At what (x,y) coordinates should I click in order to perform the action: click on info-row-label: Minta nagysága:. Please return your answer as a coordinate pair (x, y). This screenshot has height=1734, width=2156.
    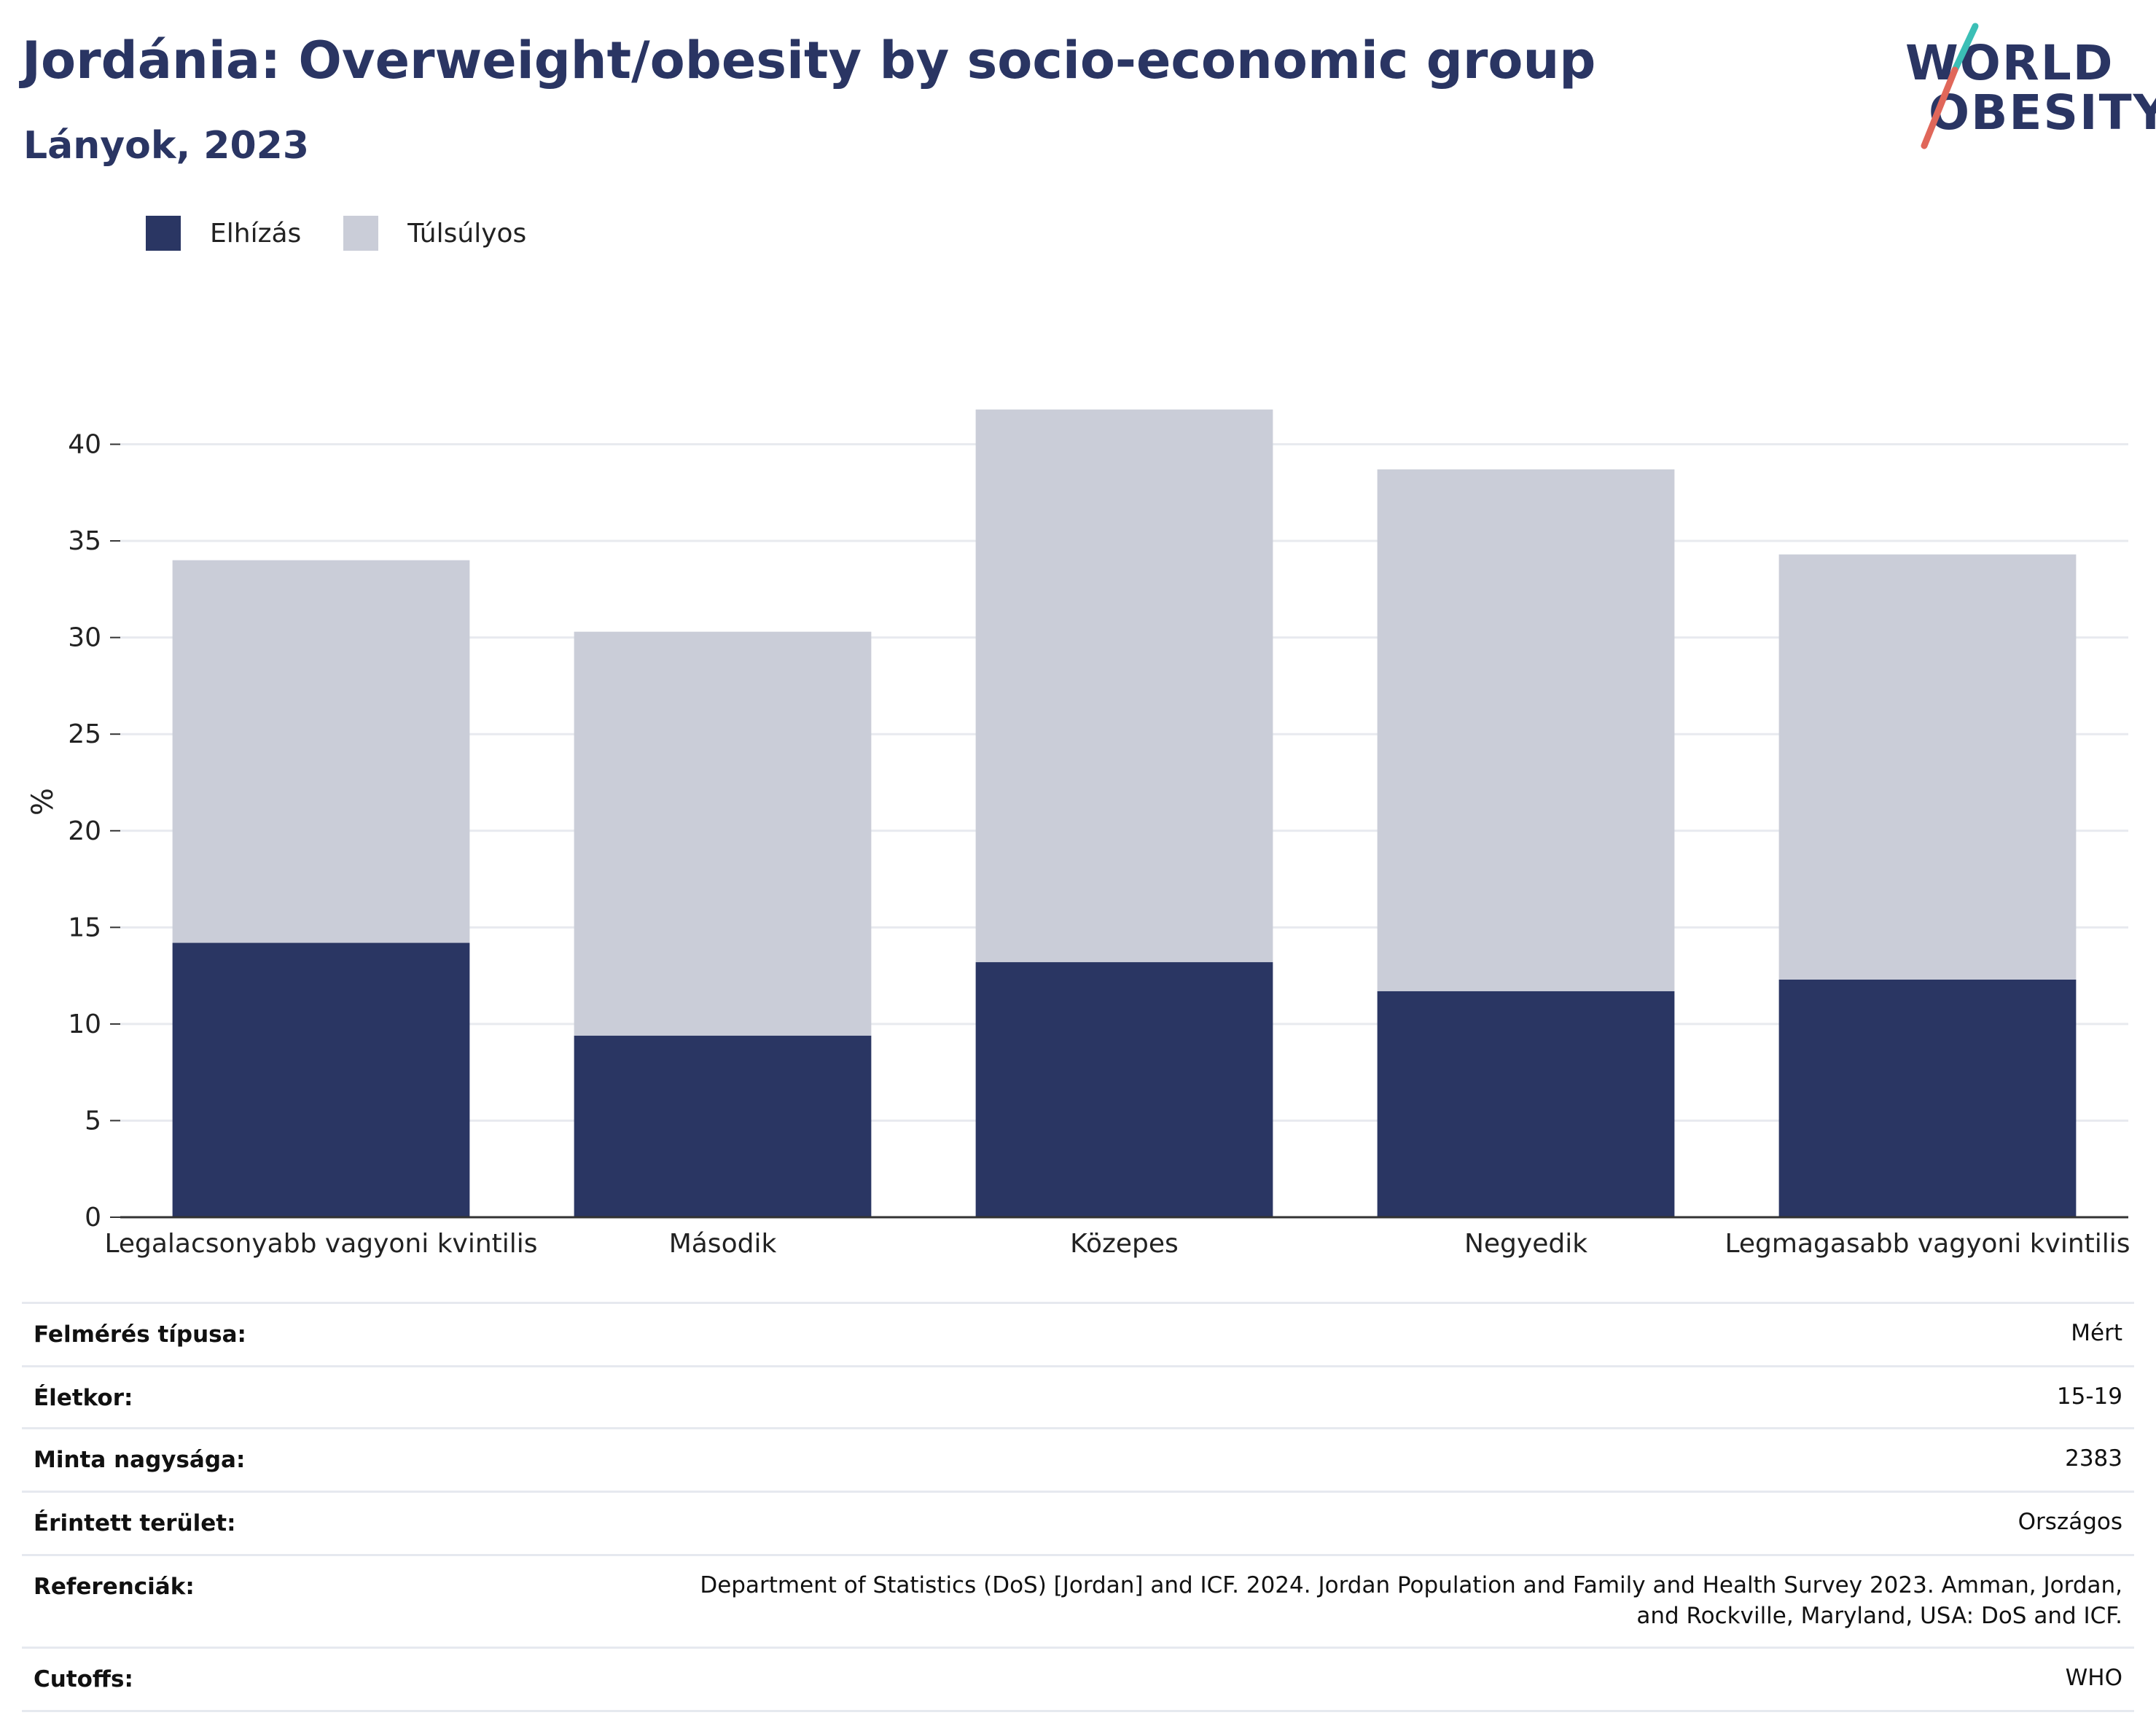
    Looking at the image, I should click on (140, 1460).